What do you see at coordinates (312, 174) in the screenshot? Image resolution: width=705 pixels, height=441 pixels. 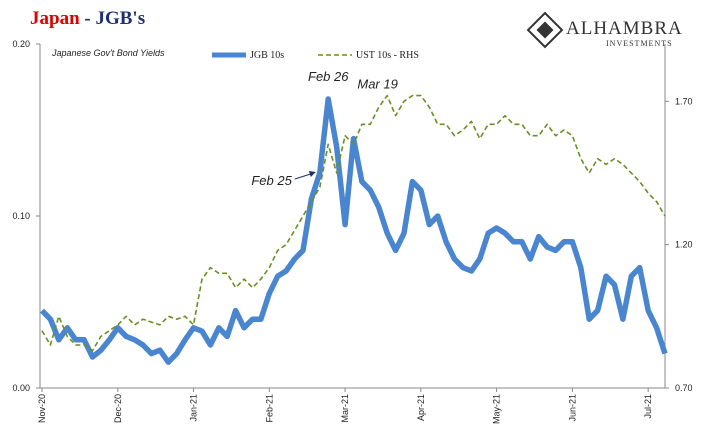 I see `annotation-arrowhead` at bounding box center [312, 174].